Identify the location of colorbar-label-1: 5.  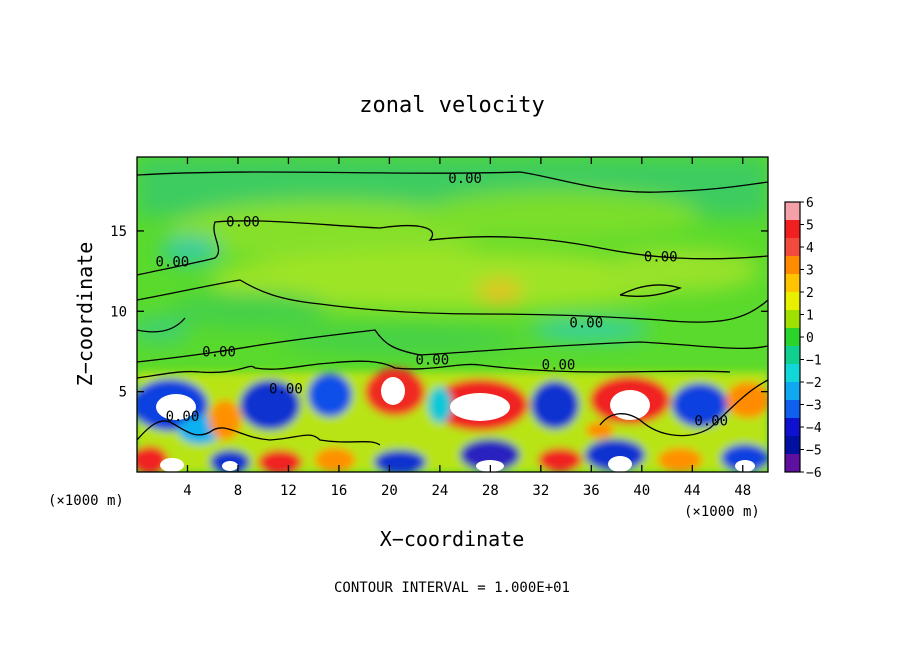
(810, 226).